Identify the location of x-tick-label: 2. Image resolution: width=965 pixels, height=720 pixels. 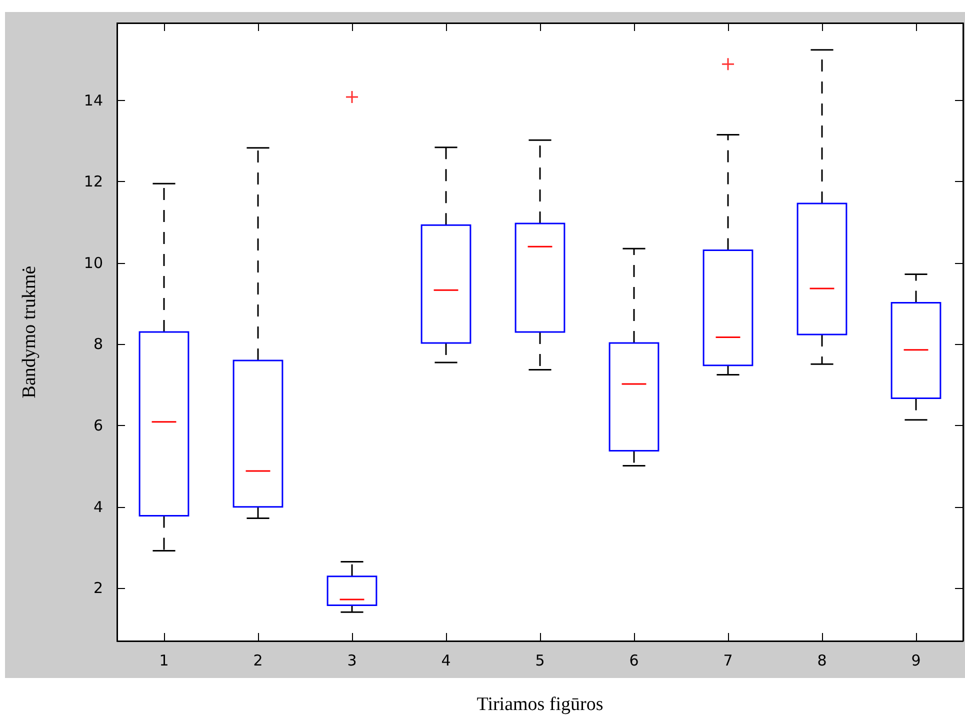
(258, 661).